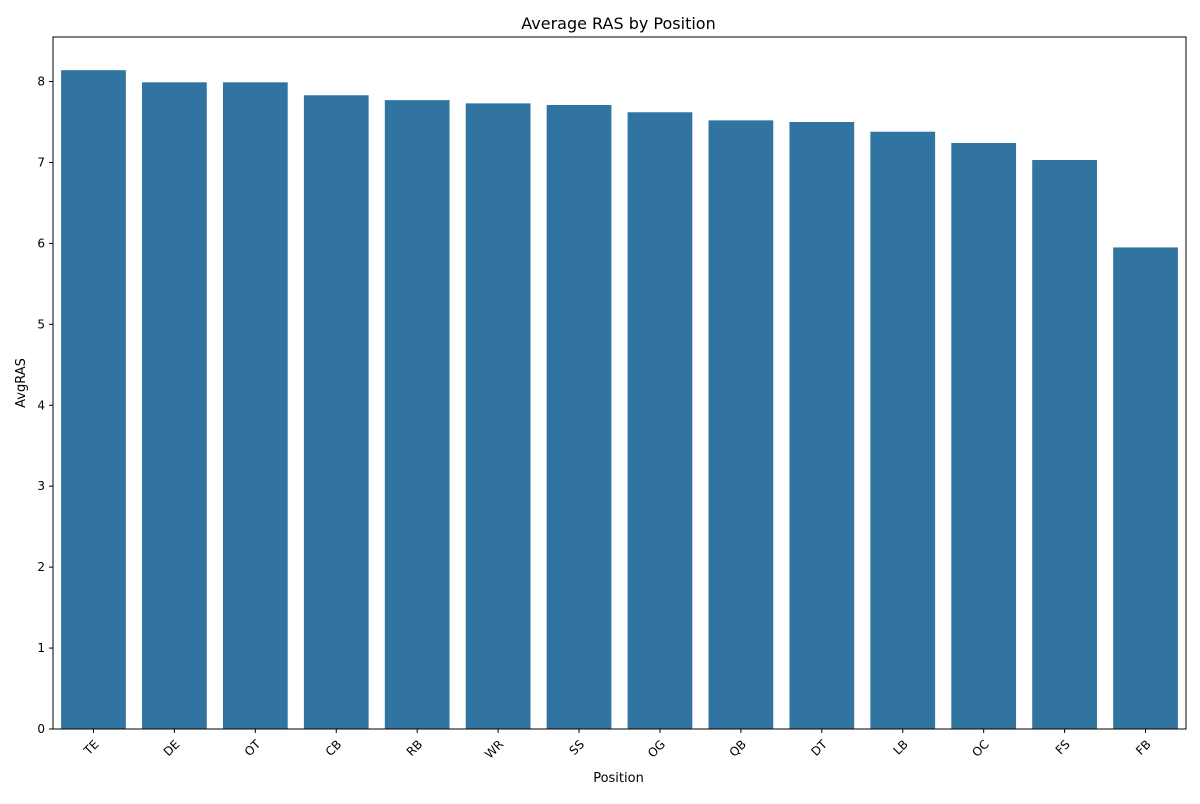 The width and height of the screenshot is (1200, 804). Describe the element at coordinates (174, 405) in the screenshot. I see `bar-de` at that location.